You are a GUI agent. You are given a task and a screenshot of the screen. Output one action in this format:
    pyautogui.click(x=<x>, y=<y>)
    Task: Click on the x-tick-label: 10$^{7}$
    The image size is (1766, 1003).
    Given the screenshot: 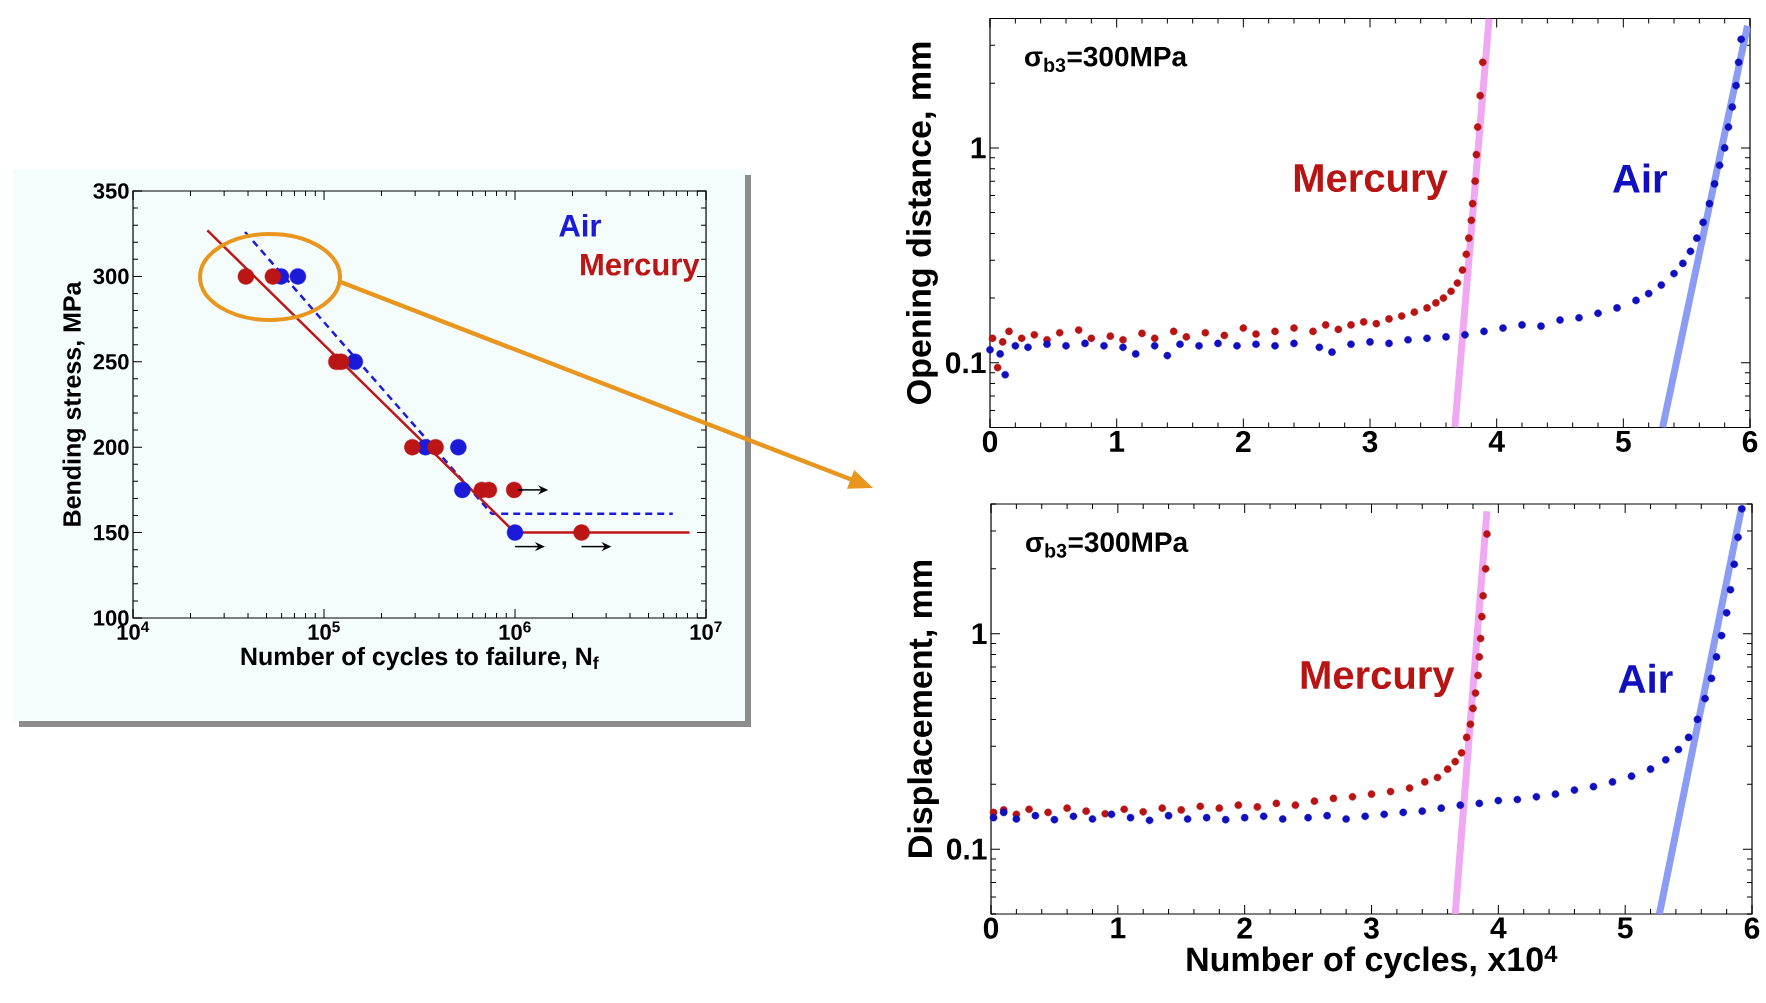 What is the action you would take?
    pyautogui.click(x=706, y=630)
    